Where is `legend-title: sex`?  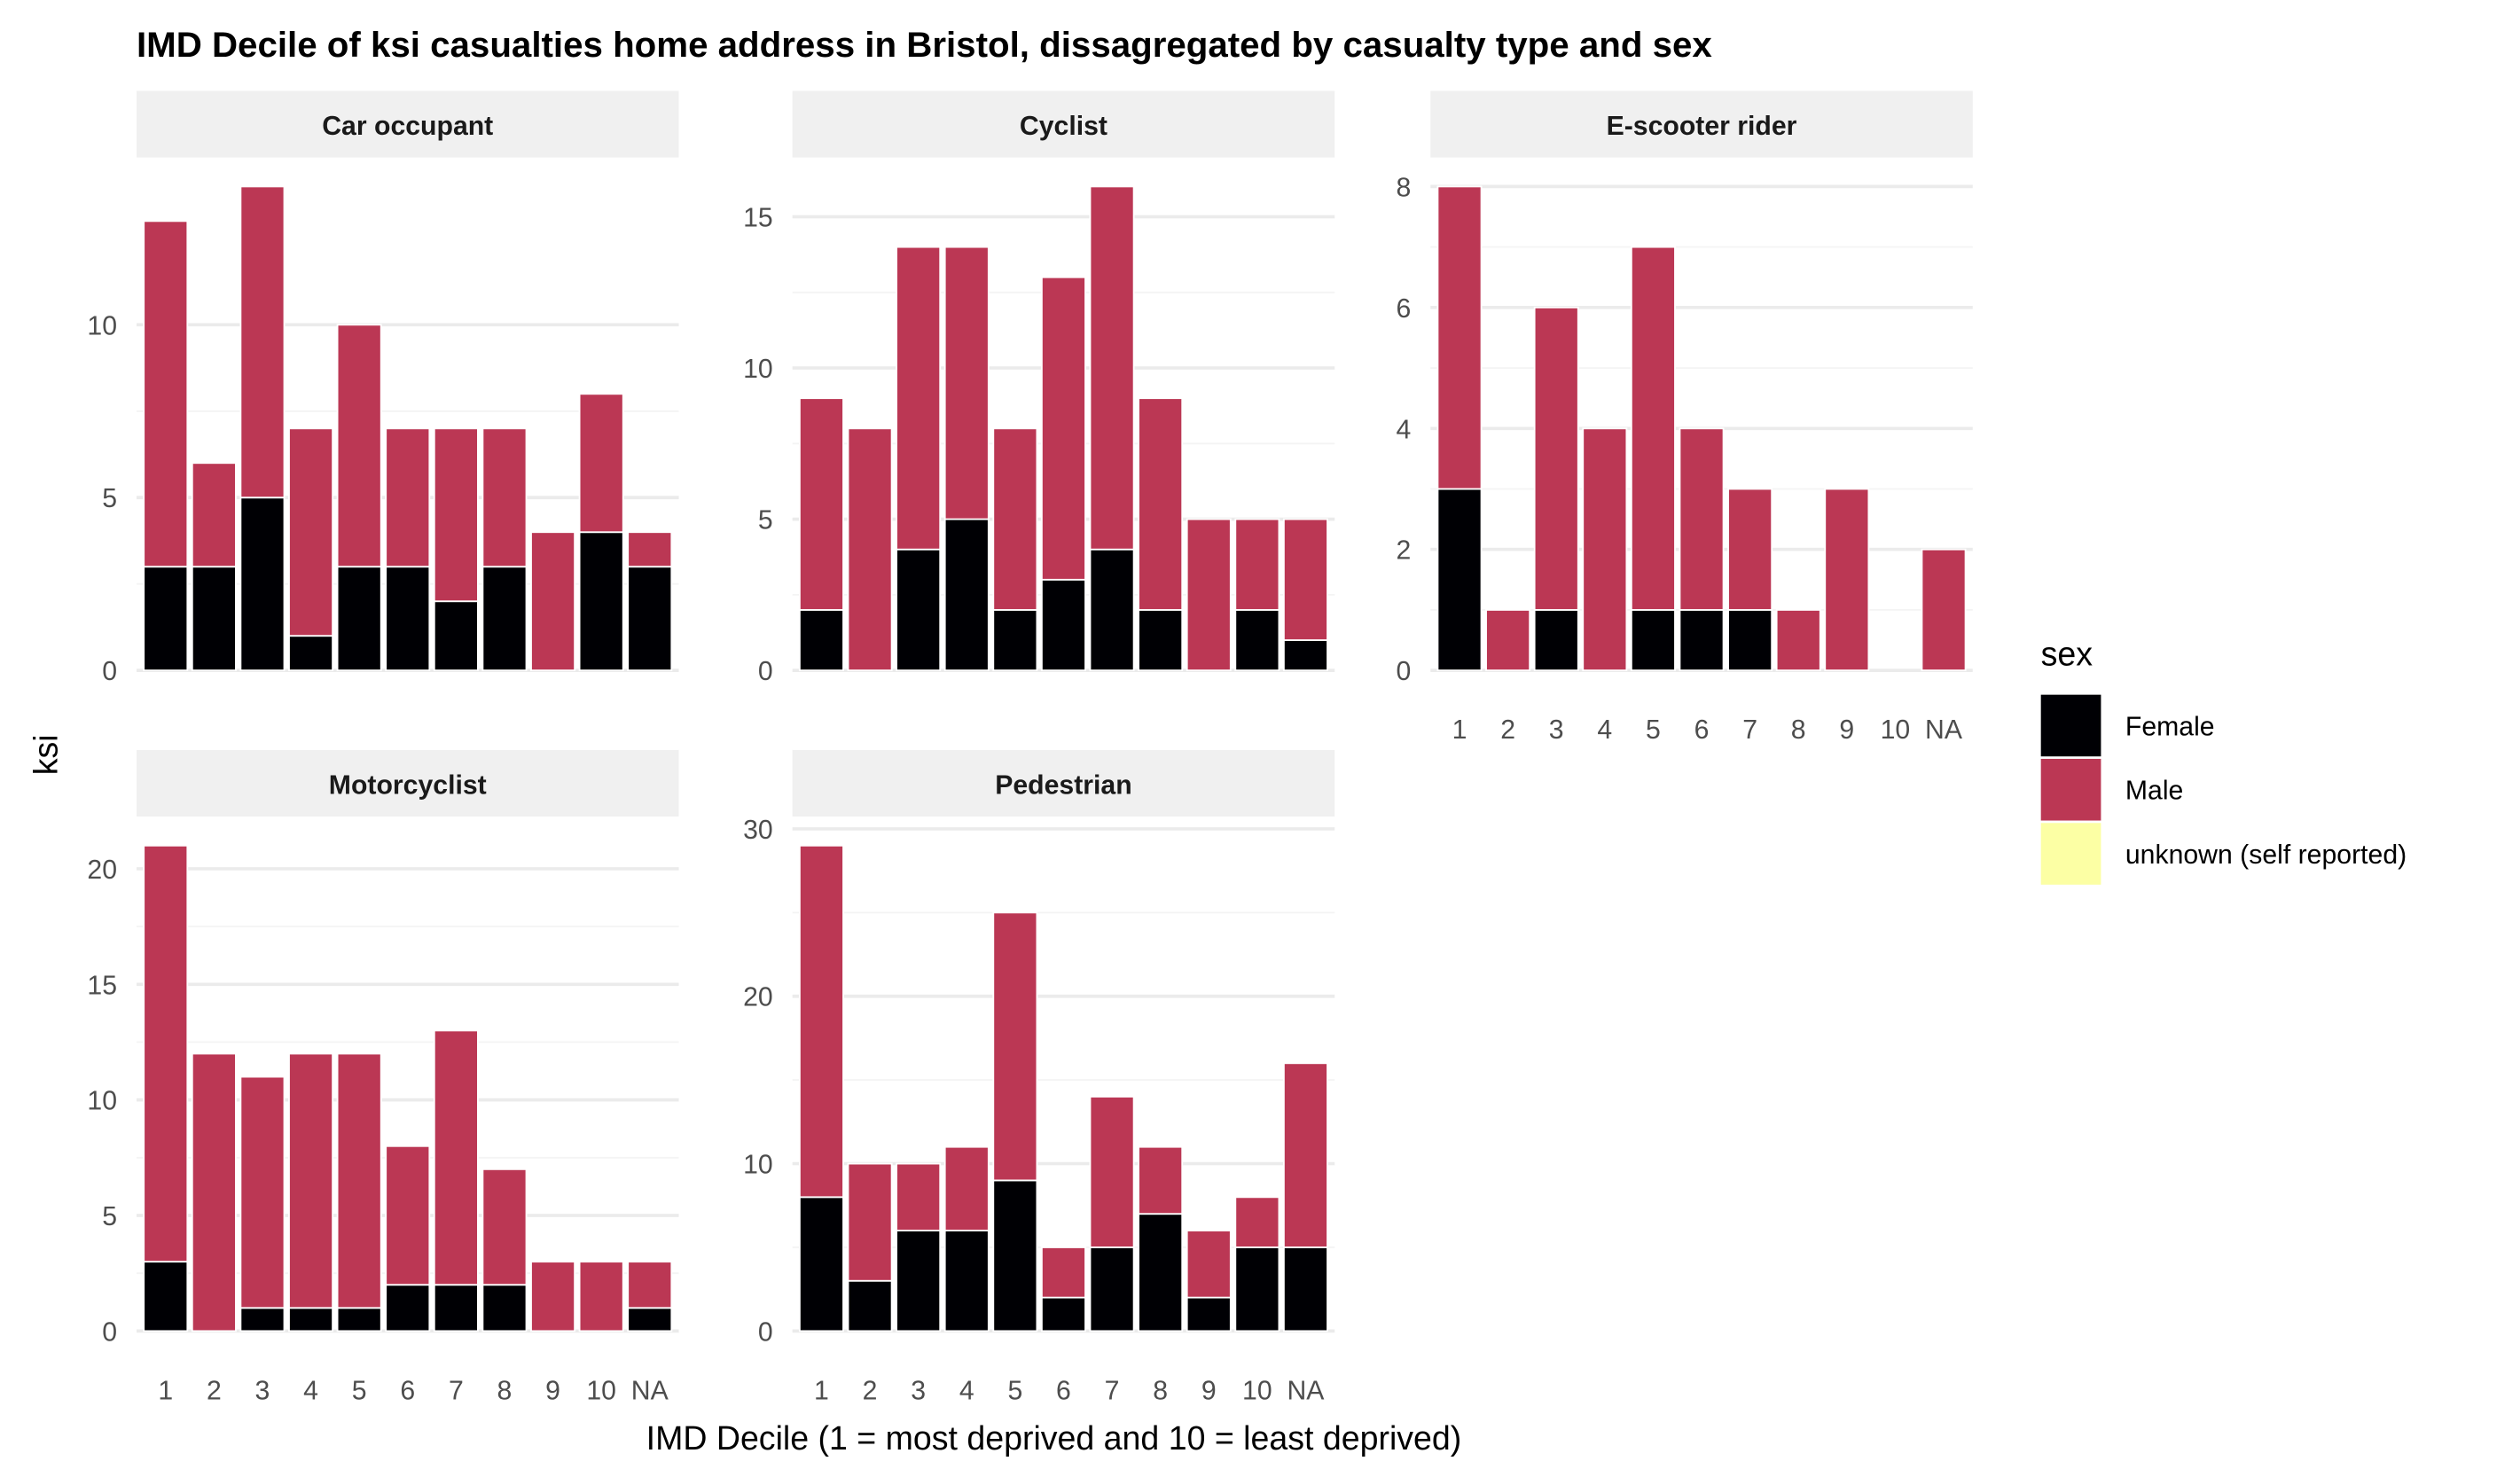
legend-title: sex is located at coordinates (2067, 655).